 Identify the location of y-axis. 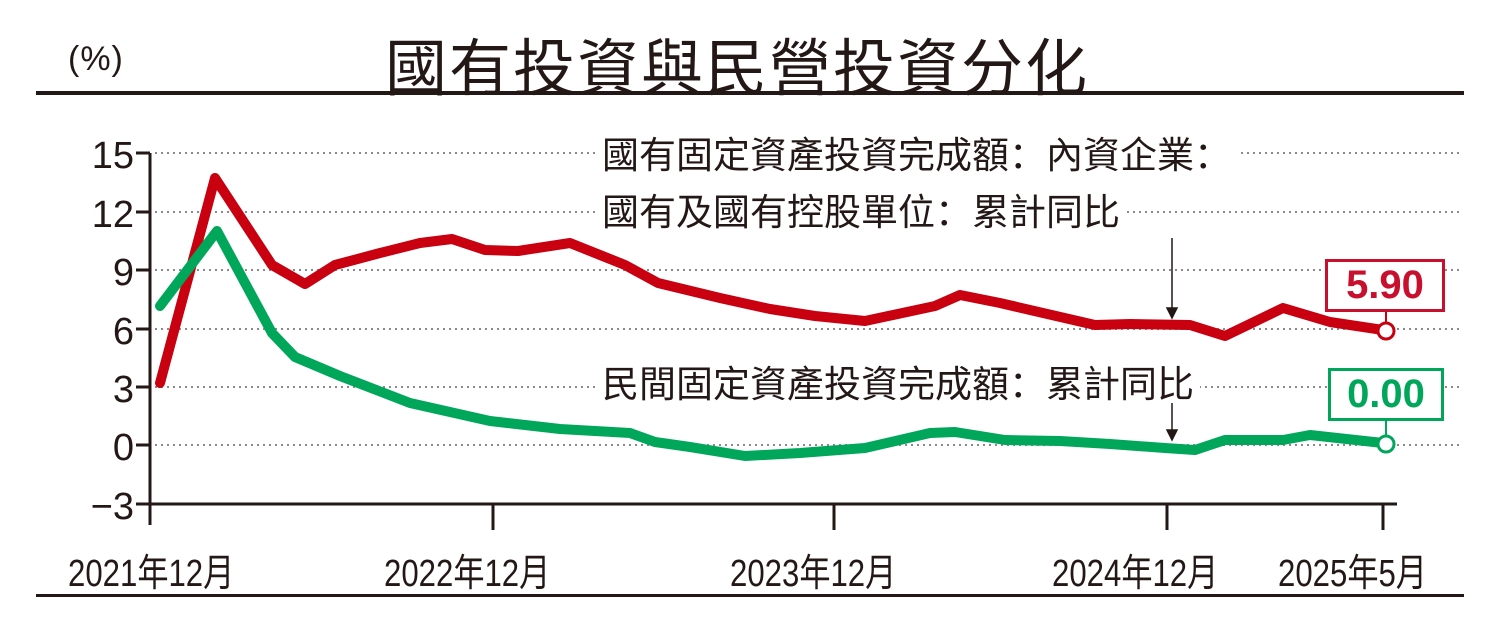
(144, 338).